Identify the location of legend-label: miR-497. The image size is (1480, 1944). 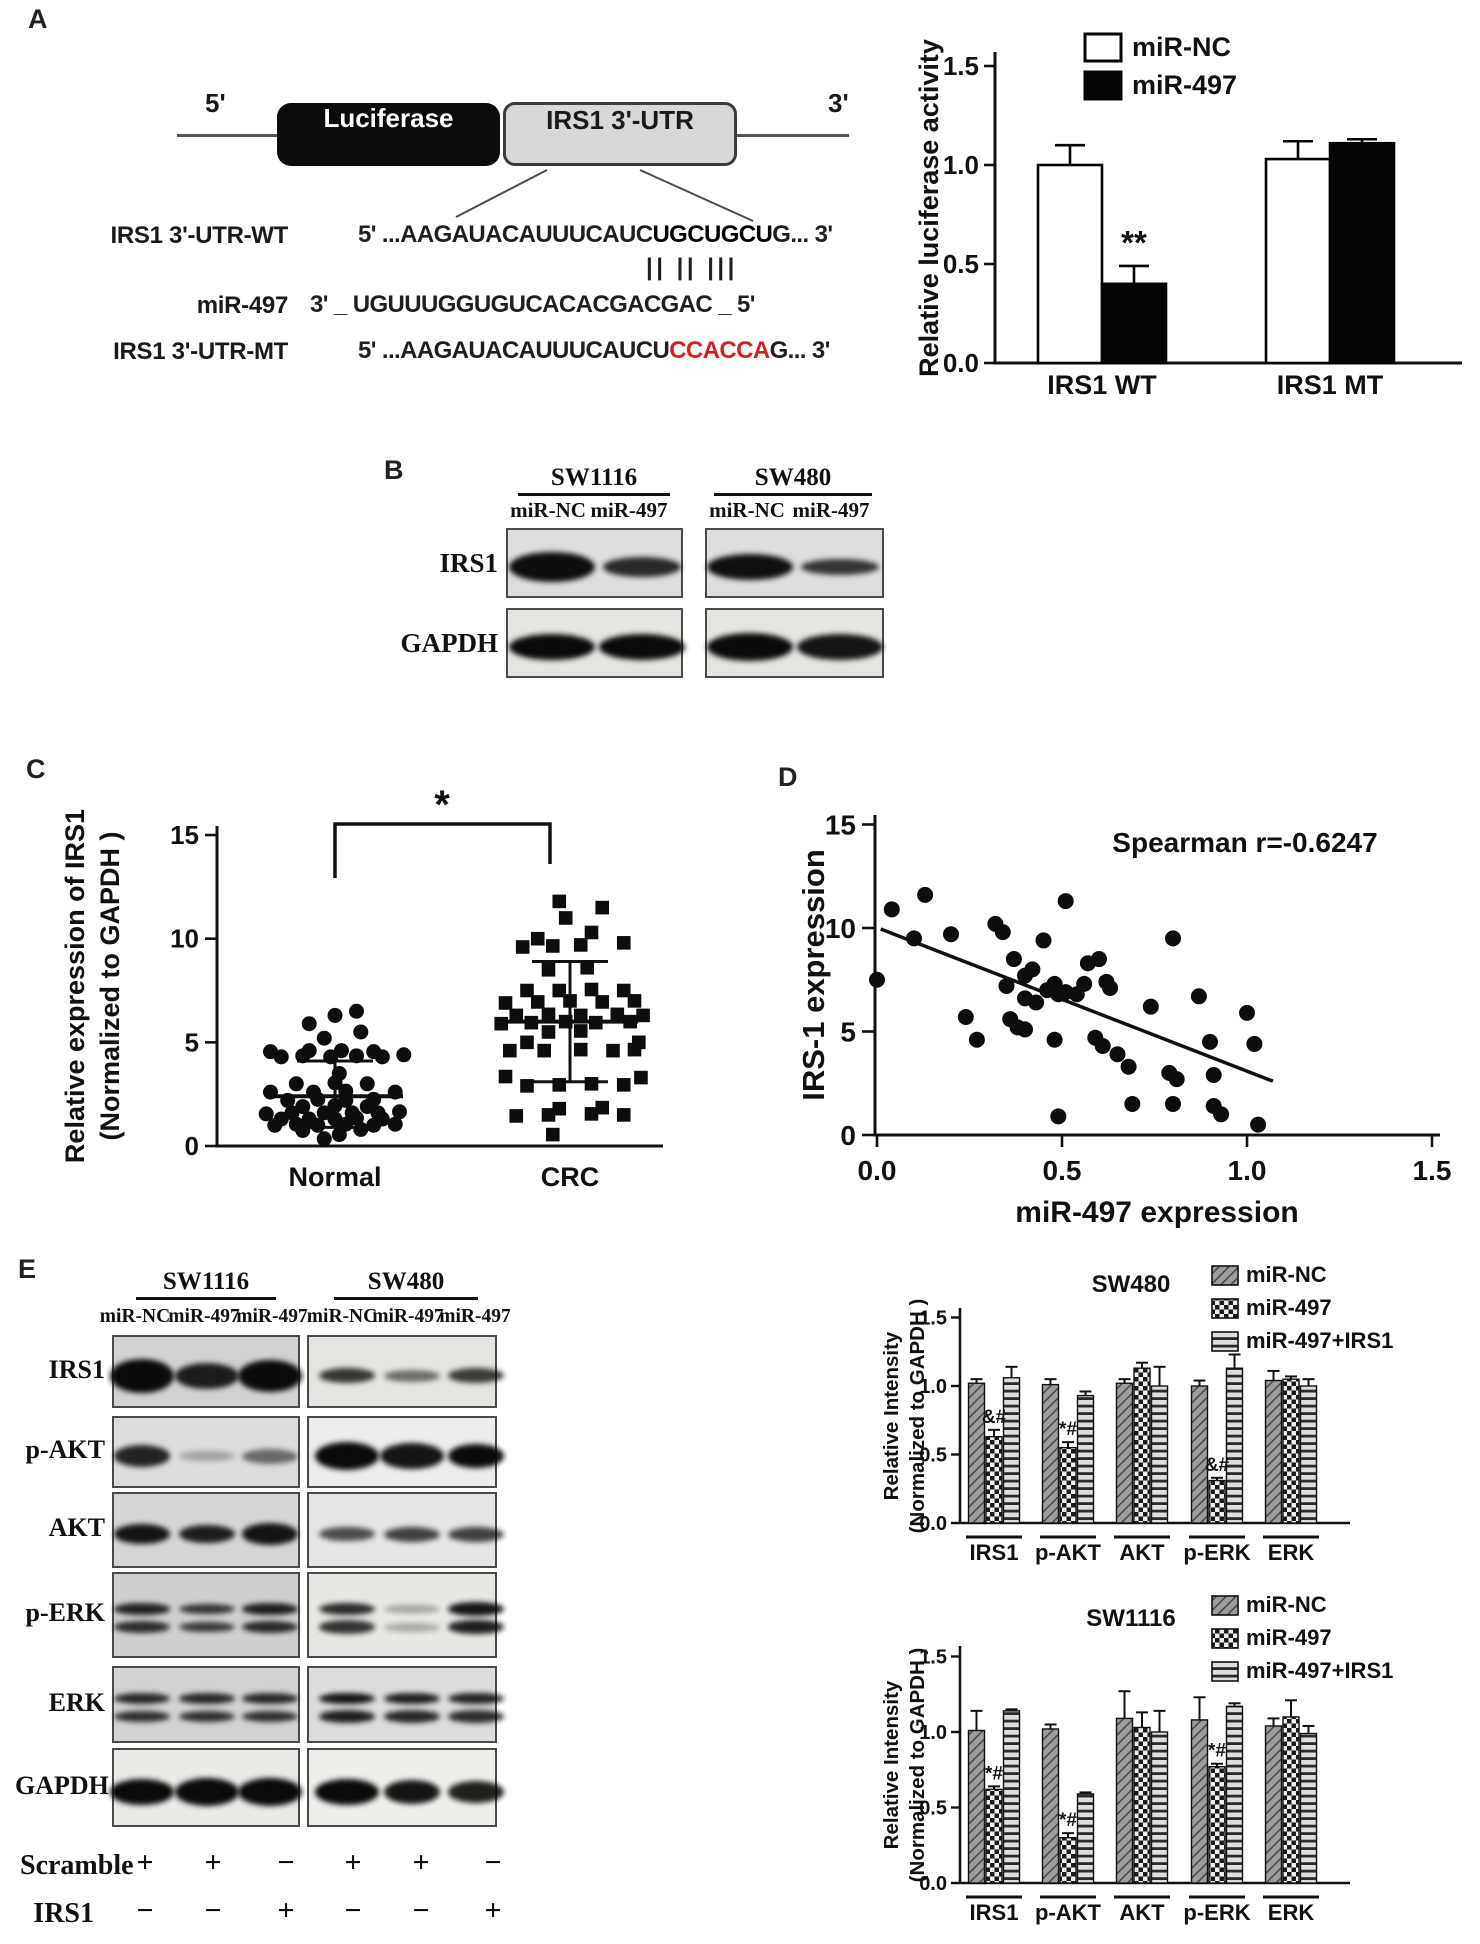
(1289, 1307).